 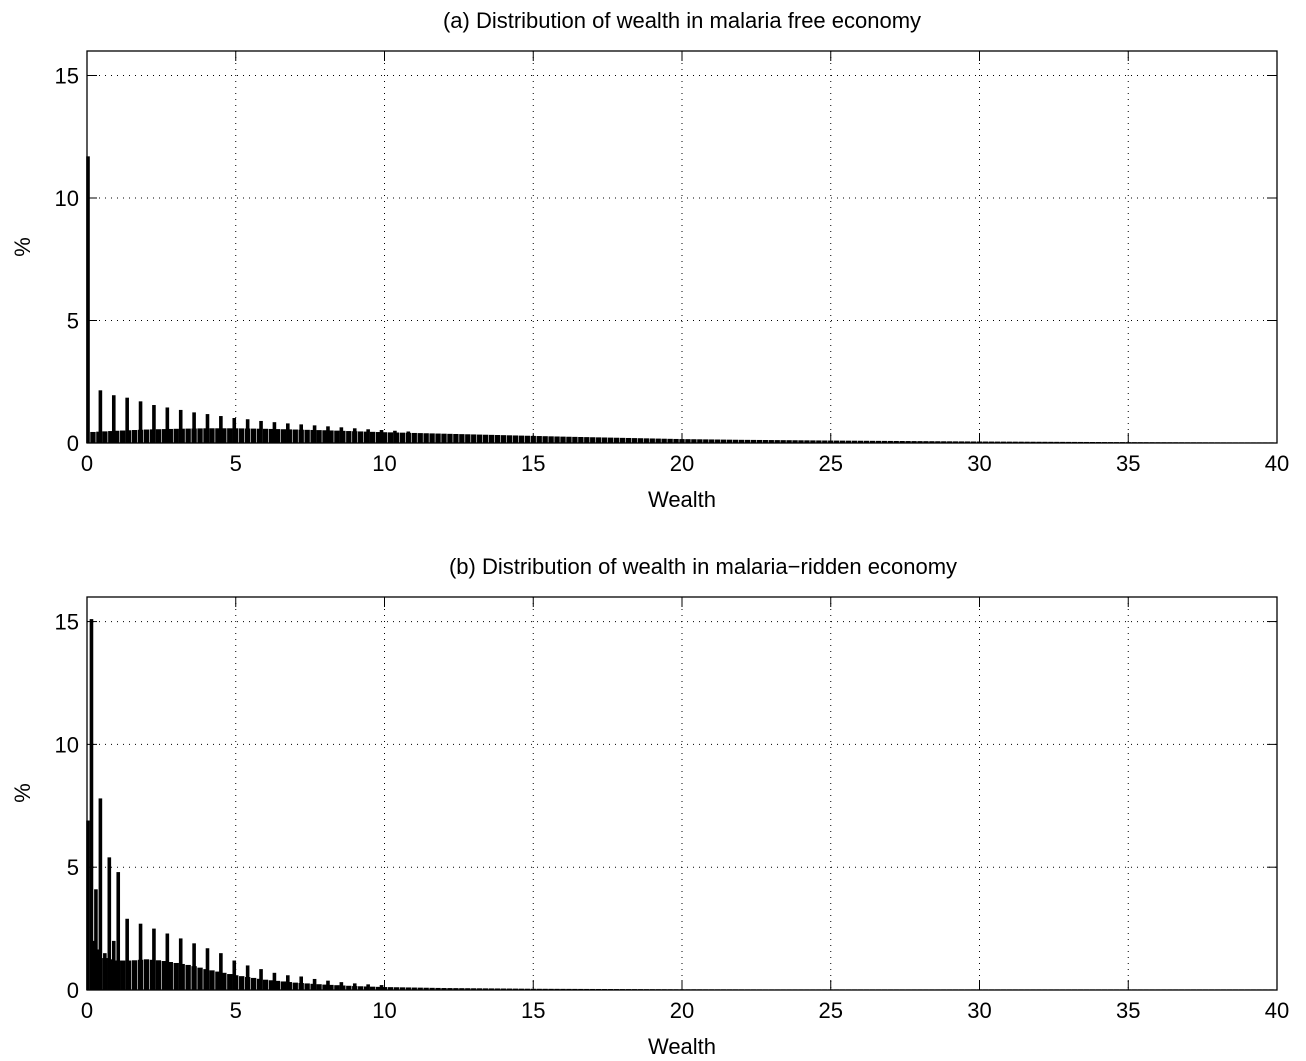 I want to click on x-tick-label: 10, so click(x=384, y=1010).